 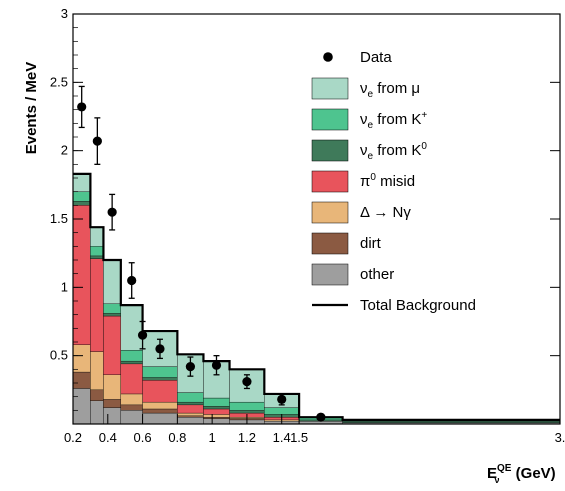 I want to click on x-tick-label: 3., so click(x=560, y=437).